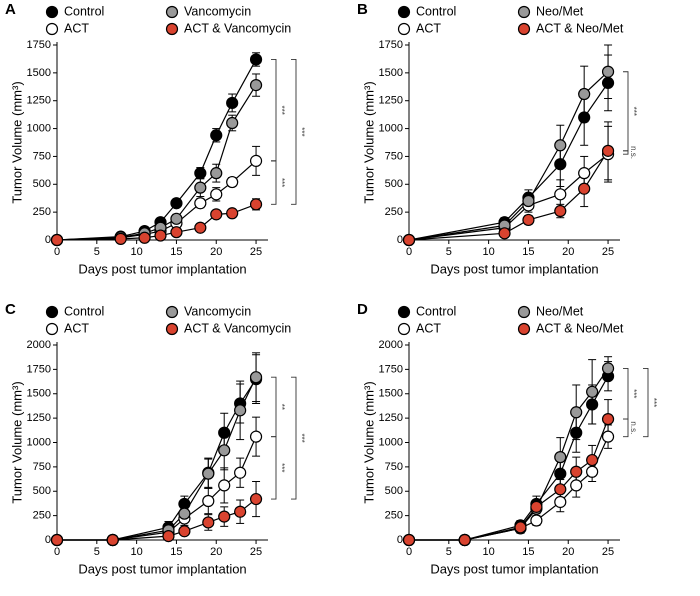 Image resolution: width=700 pixels, height=596 pixels. What do you see at coordinates (281, 407) in the screenshot?
I see `significance-label: **` at bounding box center [281, 407].